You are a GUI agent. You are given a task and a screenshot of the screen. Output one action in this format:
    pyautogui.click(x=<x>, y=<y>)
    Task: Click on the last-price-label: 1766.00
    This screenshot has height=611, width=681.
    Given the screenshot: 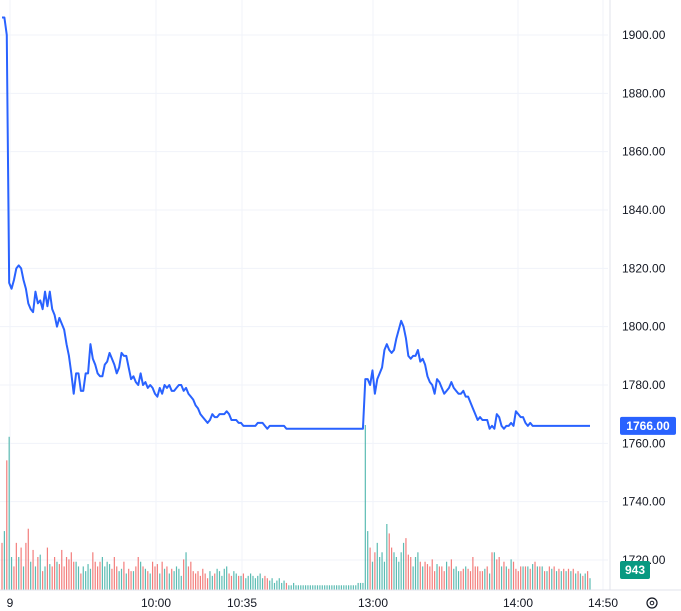 What is the action you would take?
    pyautogui.click(x=648, y=426)
    